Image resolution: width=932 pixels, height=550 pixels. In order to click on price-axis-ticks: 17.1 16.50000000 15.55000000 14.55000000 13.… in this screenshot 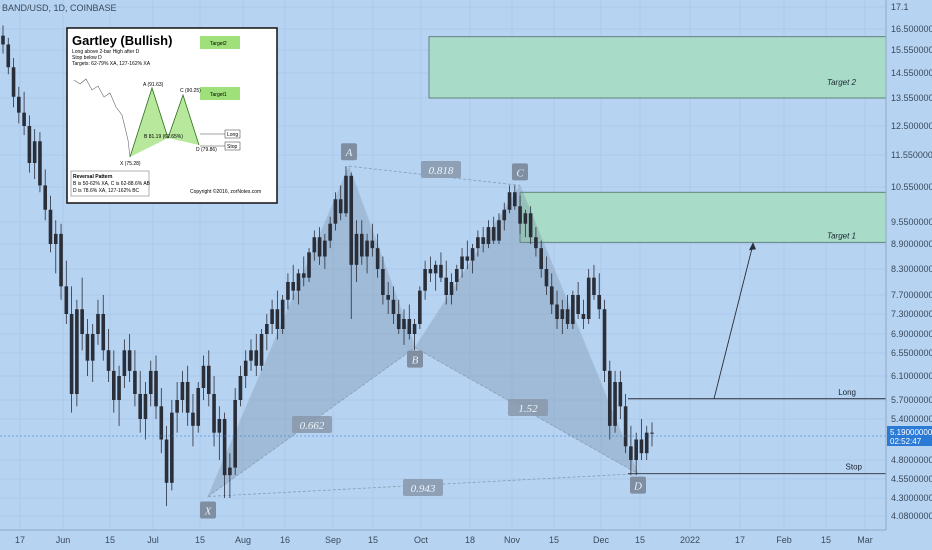, I will do `click(911, 261)`.